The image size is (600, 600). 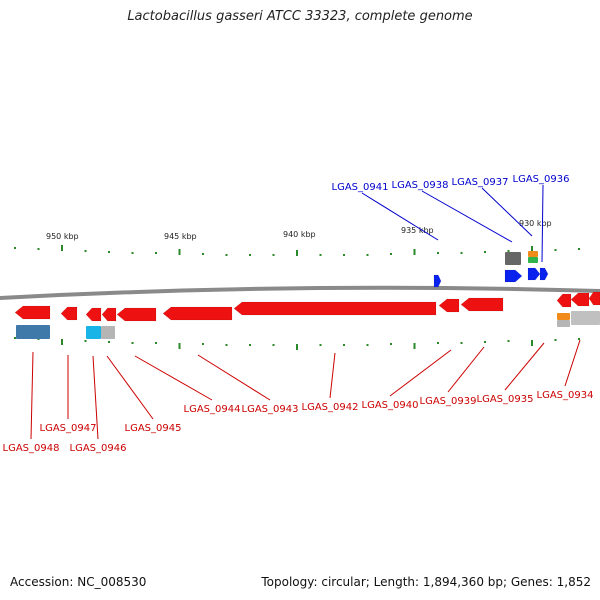 I want to click on accession-label: Accession: NC_008530, so click(x=78, y=582).